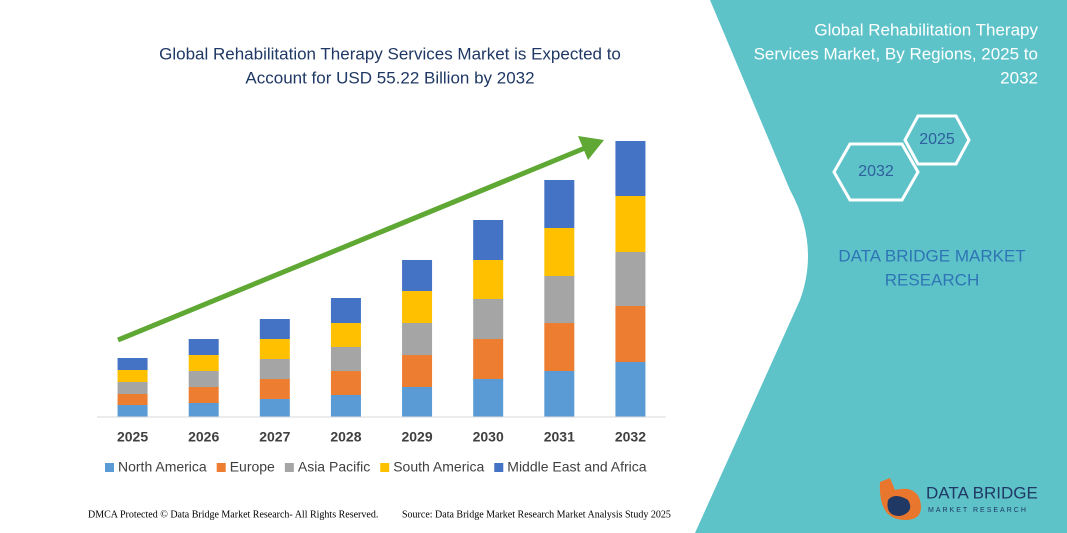  Describe the element at coordinates (896, 53) in the screenshot. I see `panel-title: Services Market, By Regions, 2025 to` at that location.